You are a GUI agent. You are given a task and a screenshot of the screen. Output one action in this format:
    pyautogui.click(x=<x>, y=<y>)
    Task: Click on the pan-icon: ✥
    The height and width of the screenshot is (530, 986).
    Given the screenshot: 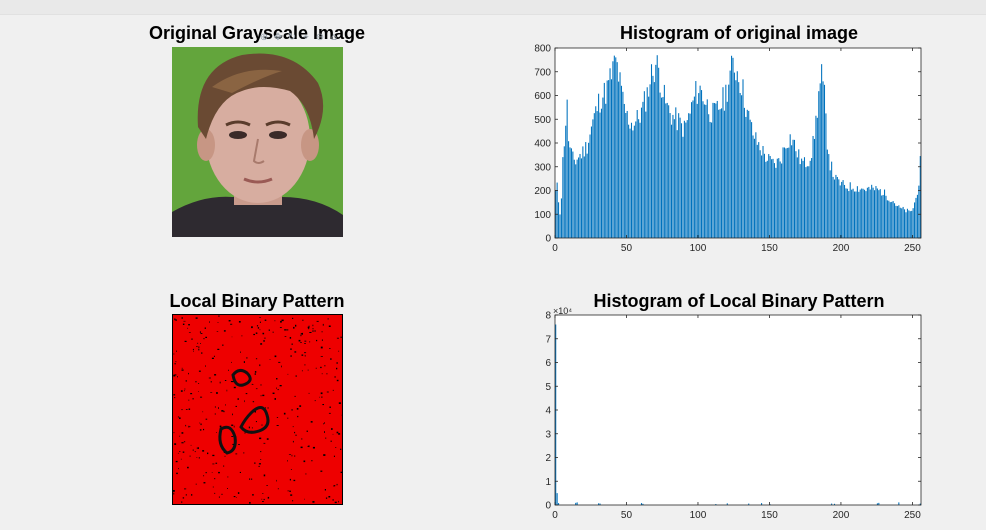 What is the action you would take?
    pyautogui.click(x=278, y=37)
    